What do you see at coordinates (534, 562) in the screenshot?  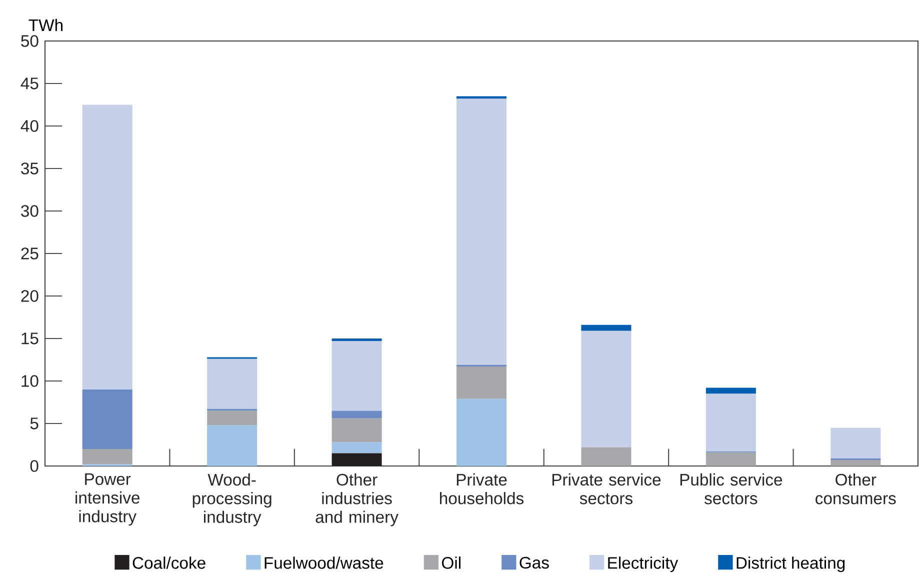 I see `legend-label: Gas` at bounding box center [534, 562].